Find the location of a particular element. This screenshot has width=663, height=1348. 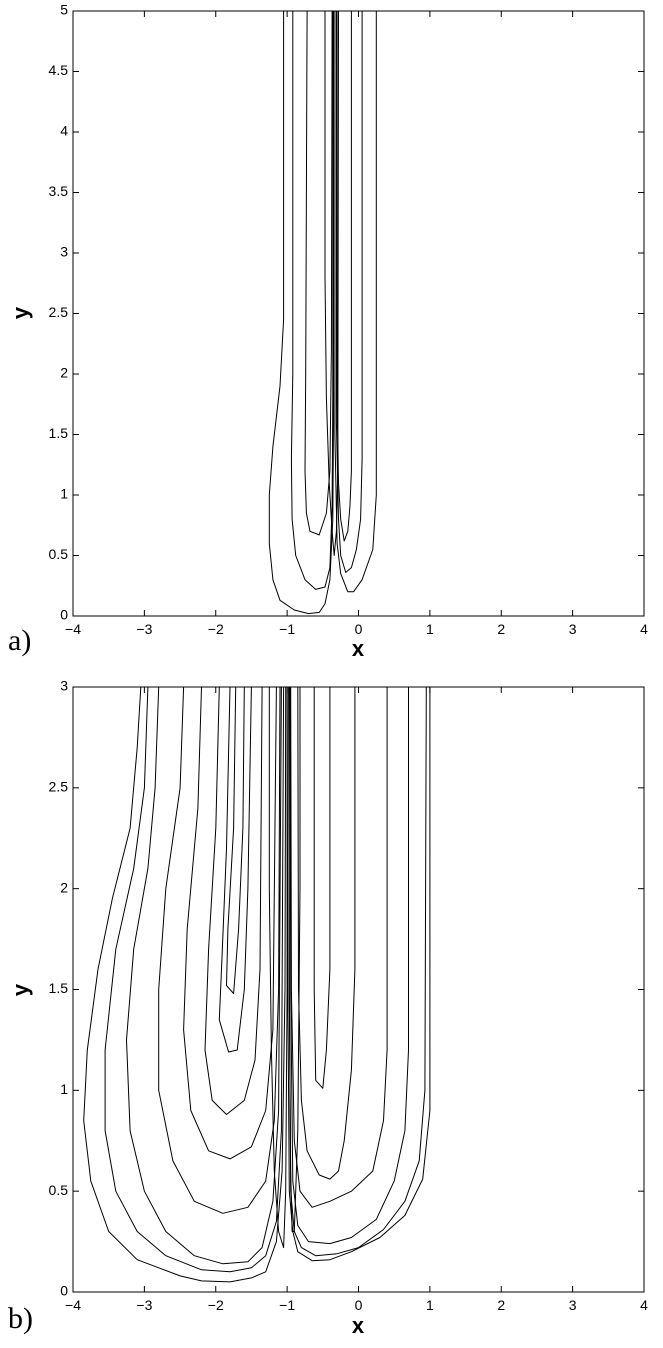

y-tick-label: 3.5 is located at coordinates (59, 191).